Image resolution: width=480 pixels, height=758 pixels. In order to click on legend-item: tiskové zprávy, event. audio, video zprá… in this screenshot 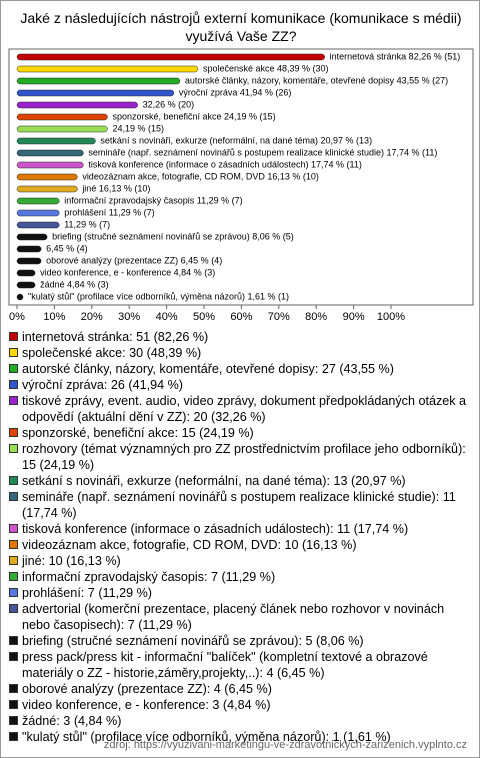, I will do `click(240, 409)`.